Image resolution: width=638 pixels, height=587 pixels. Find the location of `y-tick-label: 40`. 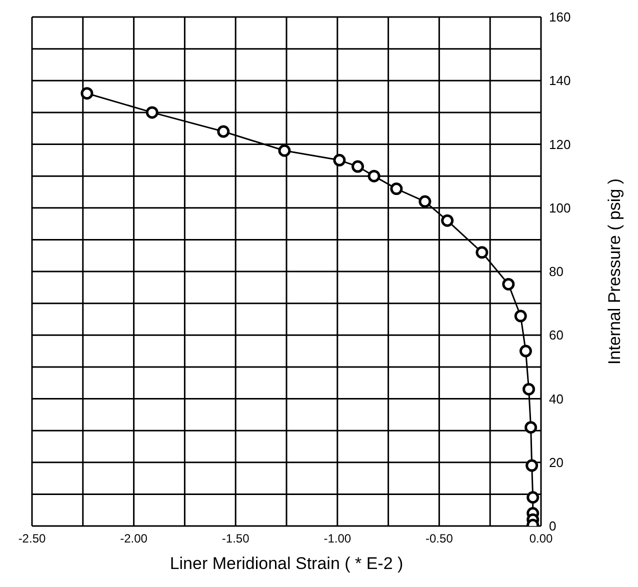

y-tick-label: 40 is located at coordinates (556, 398).